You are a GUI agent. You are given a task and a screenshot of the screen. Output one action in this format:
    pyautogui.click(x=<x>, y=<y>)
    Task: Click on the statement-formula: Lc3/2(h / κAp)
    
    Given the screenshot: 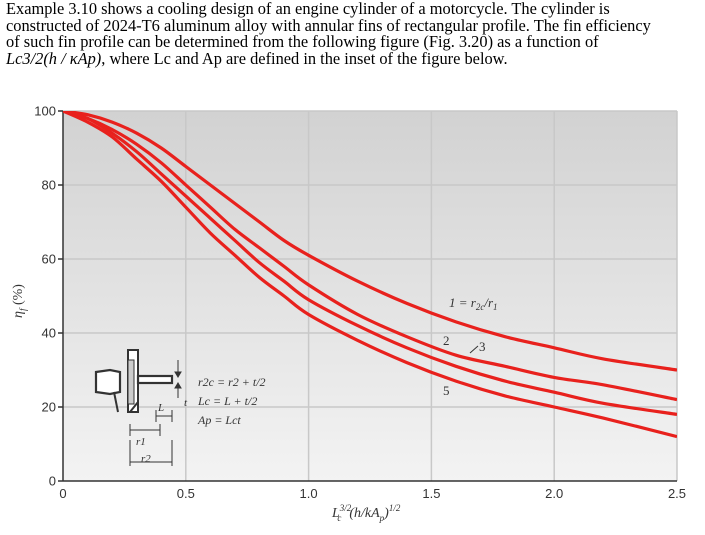 What is the action you would take?
    pyautogui.click(x=54, y=58)
    